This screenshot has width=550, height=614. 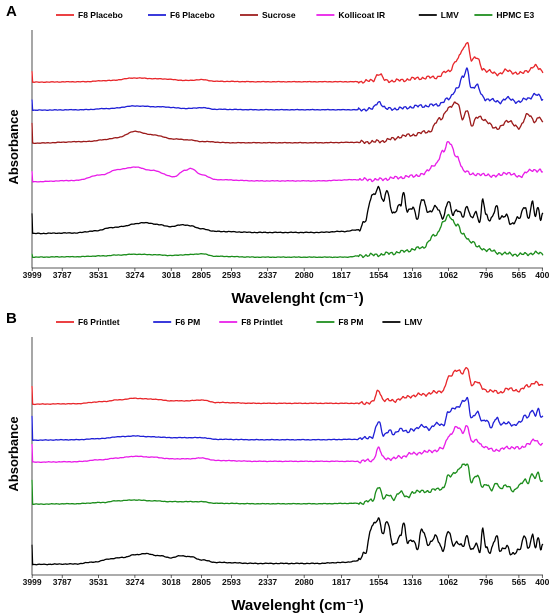 What do you see at coordinates (279, 15) in the screenshot?
I see `legend-label: Sucrose` at bounding box center [279, 15].